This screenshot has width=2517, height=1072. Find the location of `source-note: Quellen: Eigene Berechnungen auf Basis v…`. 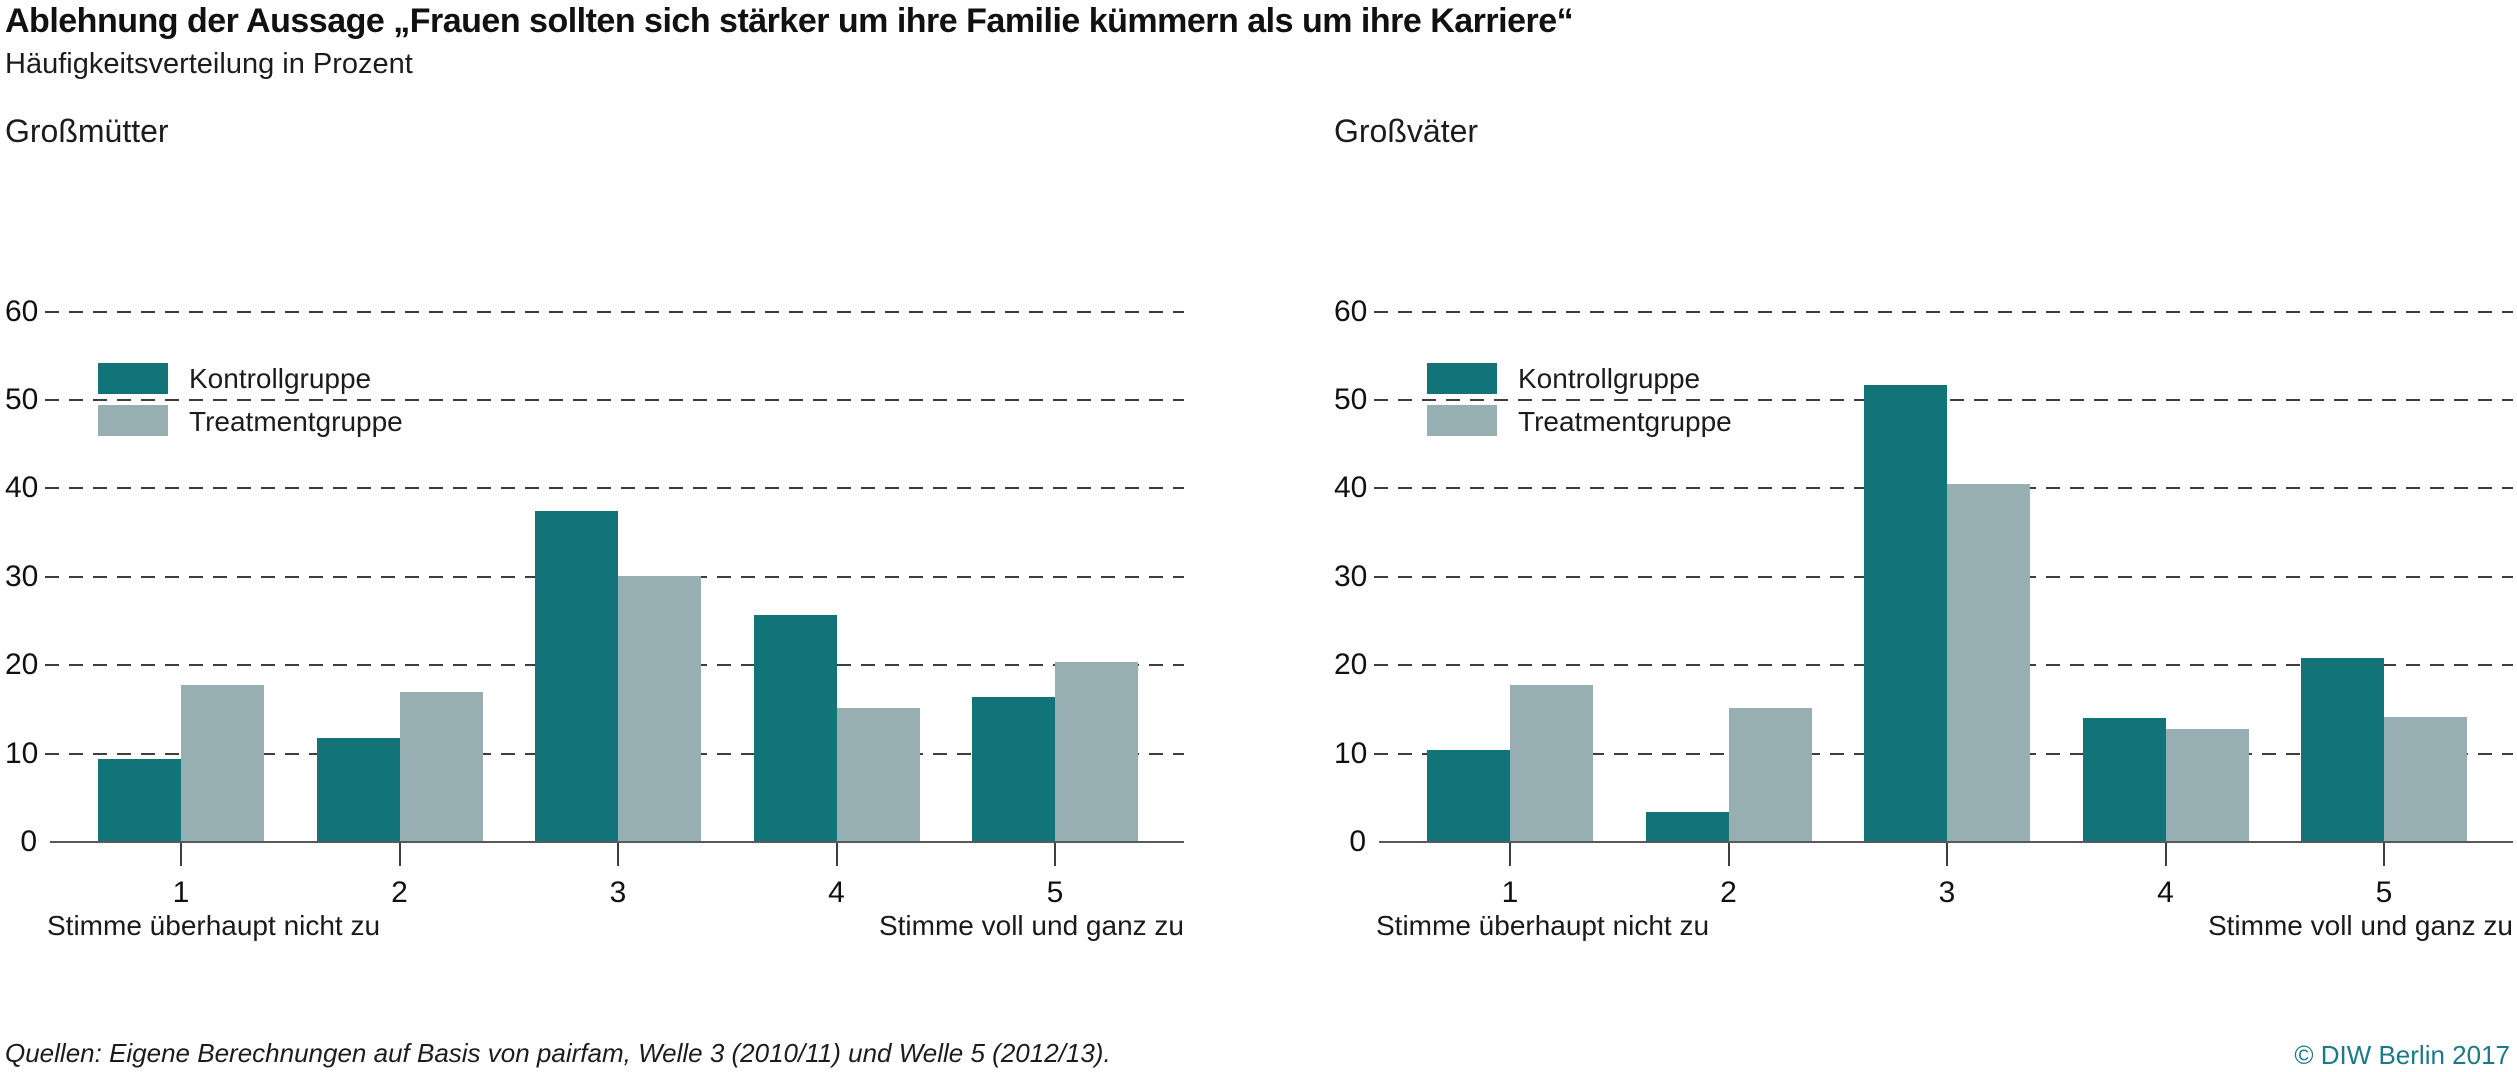

source-note: Quellen: Eigene Berechnungen auf Basis v… is located at coordinates (558, 1053).